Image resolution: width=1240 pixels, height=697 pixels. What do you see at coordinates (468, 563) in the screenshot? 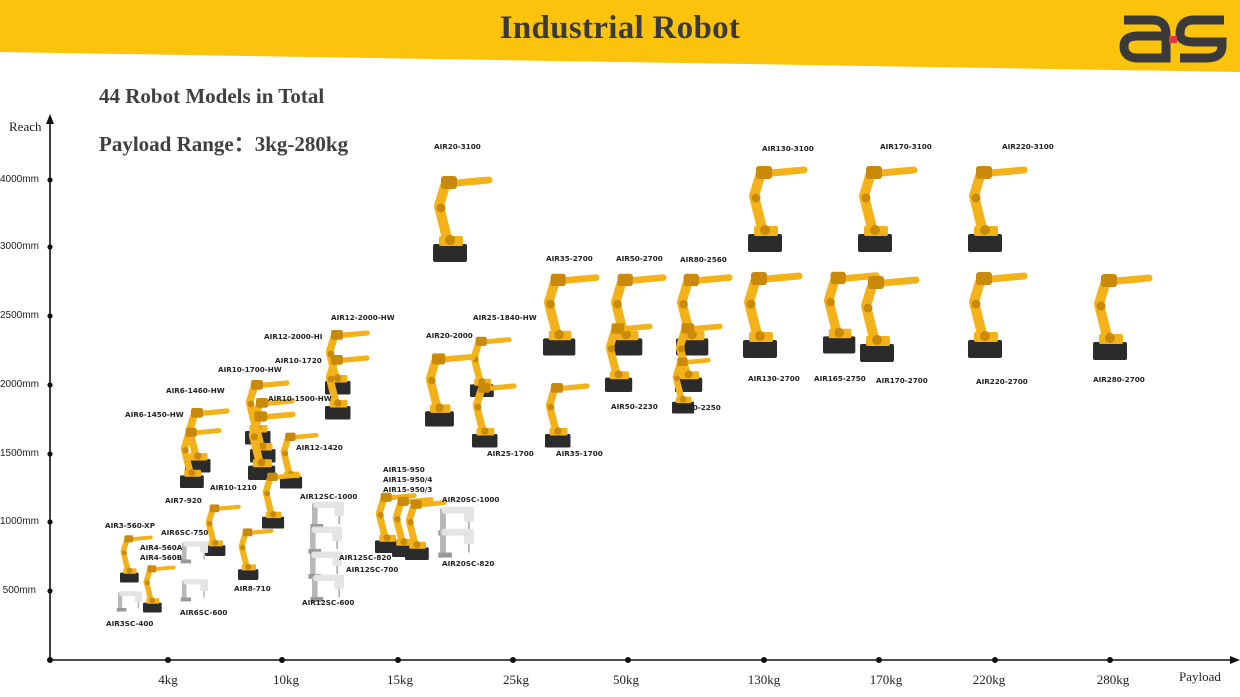
I see `robot-model-label: AIR20SC-820` at bounding box center [468, 563].